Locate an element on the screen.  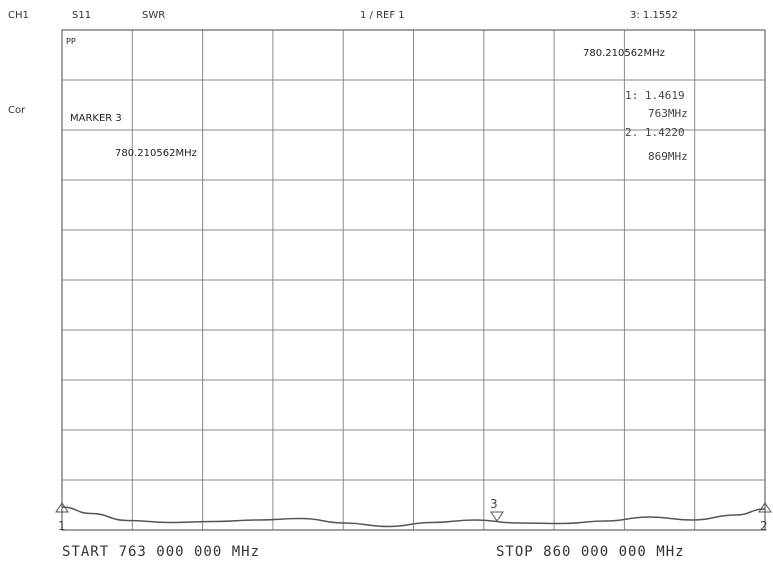
active-marker-freq-top: 780.210562MHz is located at coordinates (624, 53).